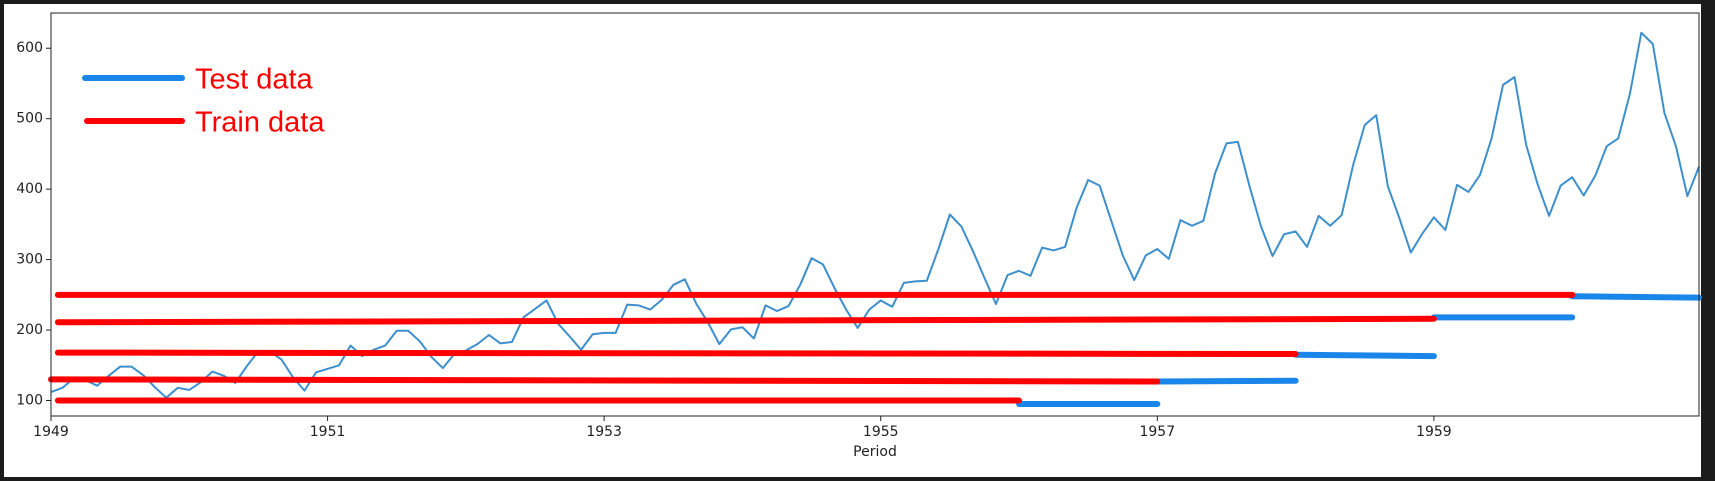 This screenshot has height=481, width=1715. Describe the element at coordinates (29, 401) in the screenshot. I see `y-tick-label: 100` at that location.